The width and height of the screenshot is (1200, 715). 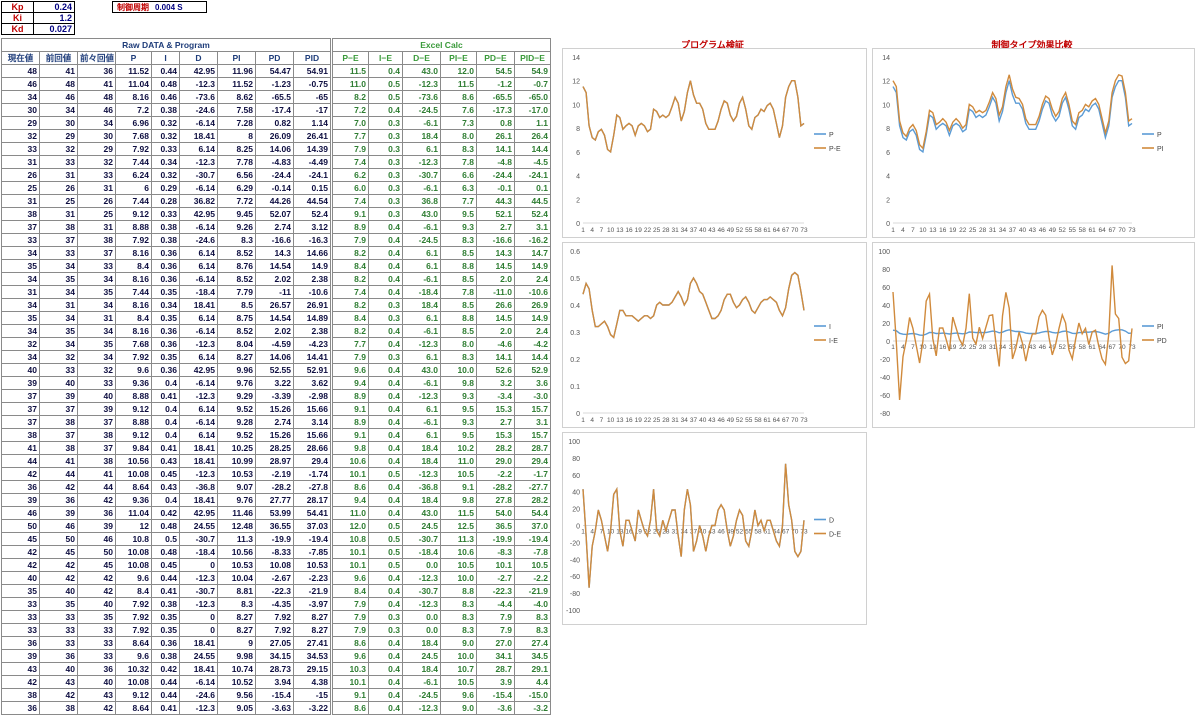 I want to click on table-cell: -6.14, so click(x=198, y=227).